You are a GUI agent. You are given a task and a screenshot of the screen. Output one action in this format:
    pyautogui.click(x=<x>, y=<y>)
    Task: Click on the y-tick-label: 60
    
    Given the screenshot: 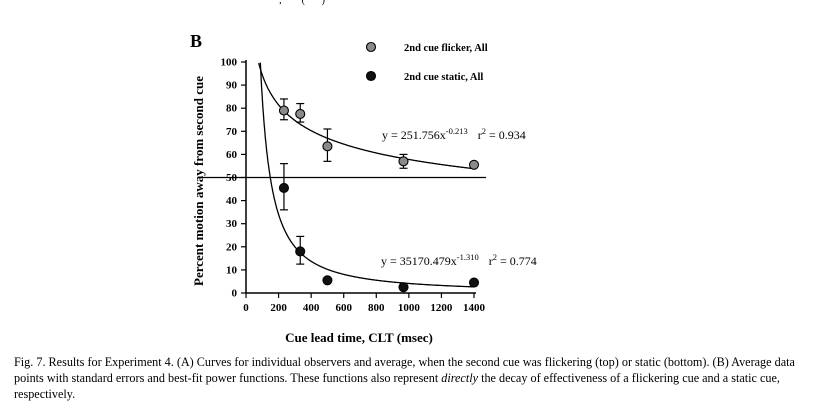 What is the action you would take?
    pyautogui.click(x=232, y=155)
    